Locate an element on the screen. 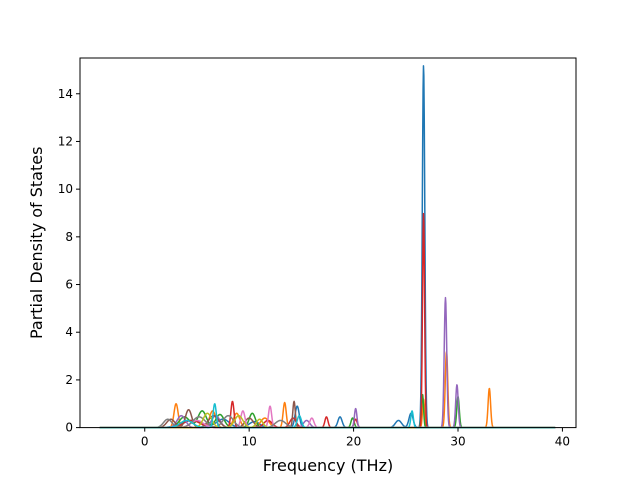 The width and height of the screenshot is (640, 480). x-tick-label: 0 is located at coordinates (145, 442).